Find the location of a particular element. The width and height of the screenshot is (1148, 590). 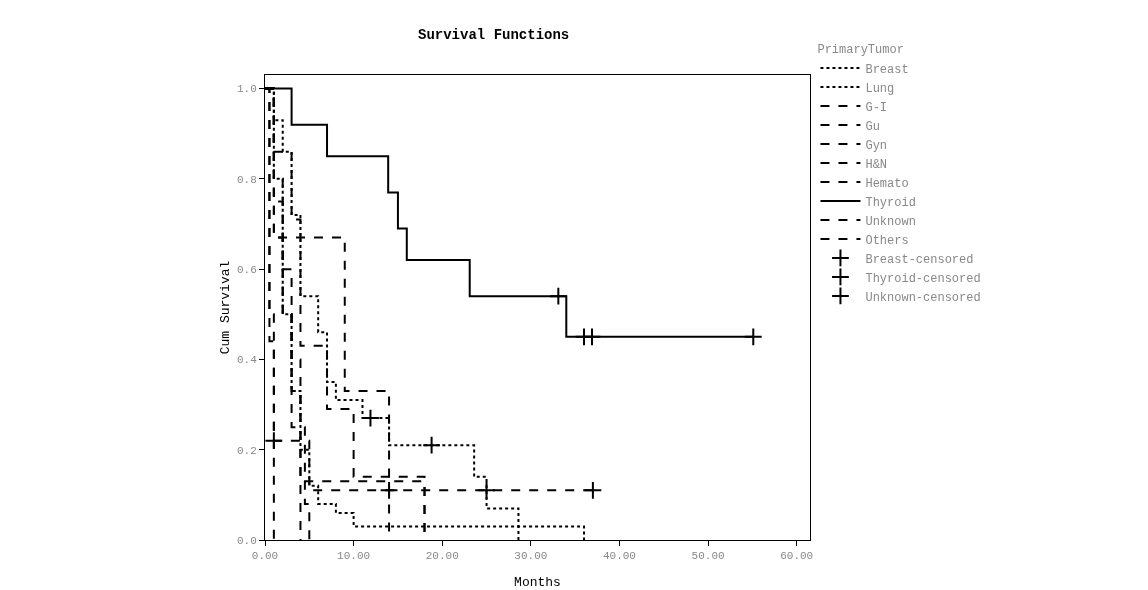

legend-label: Gu is located at coordinates (872, 126).